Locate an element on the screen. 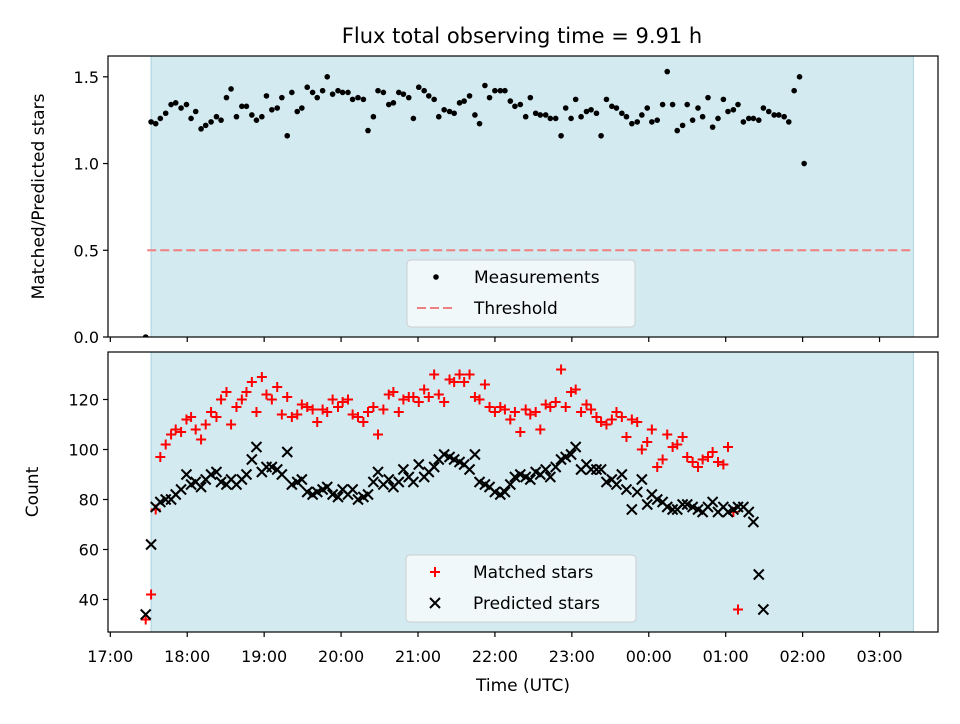 The image size is (960, 724). y-tick-label: 100 is located at coordinates (83, 450).